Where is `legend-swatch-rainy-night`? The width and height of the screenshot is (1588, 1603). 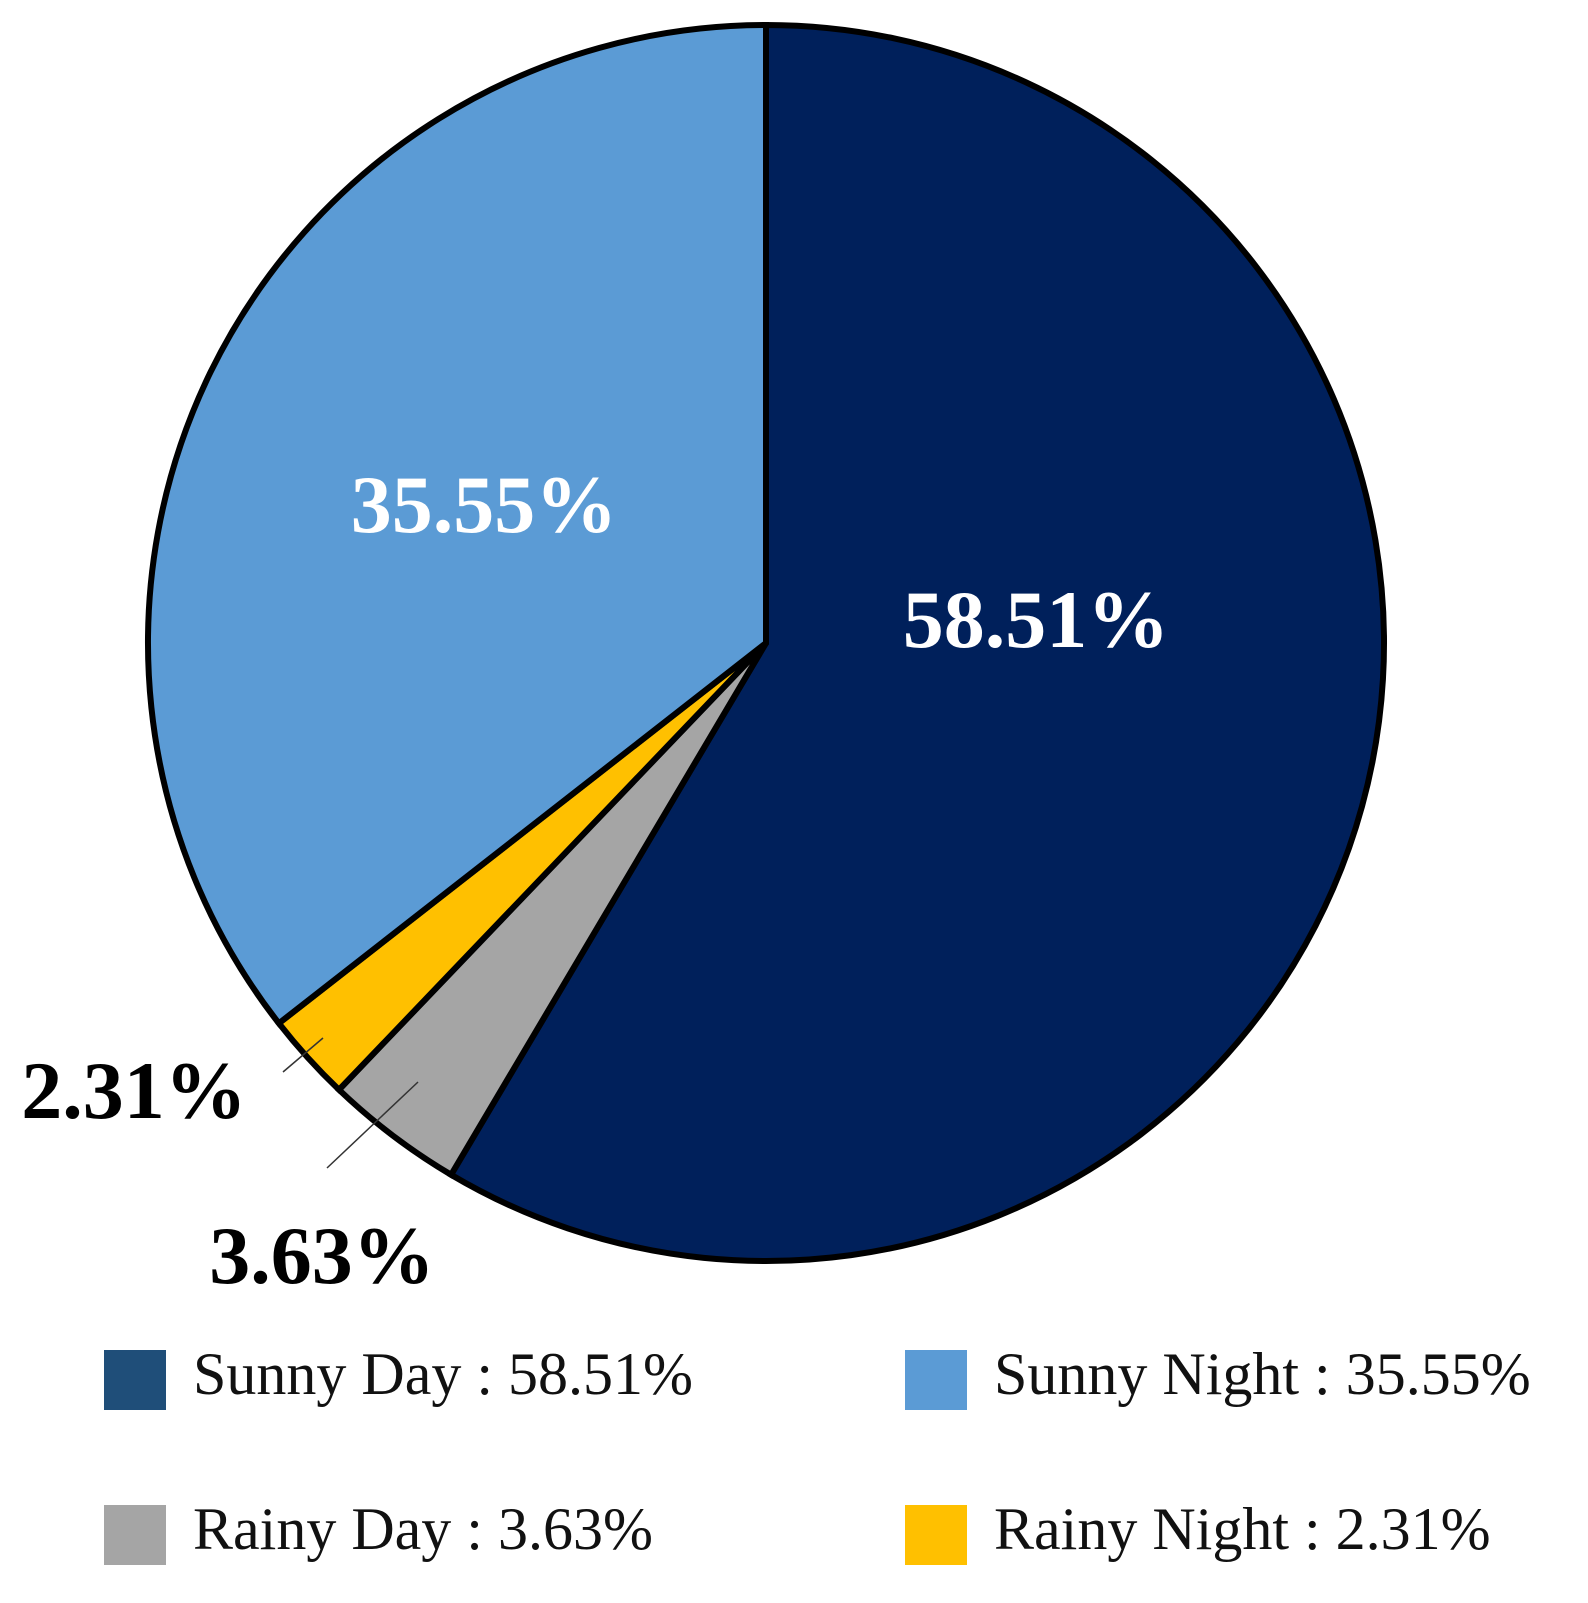
legend-swatch-rainy-night is located at coordinates (936, 1535).